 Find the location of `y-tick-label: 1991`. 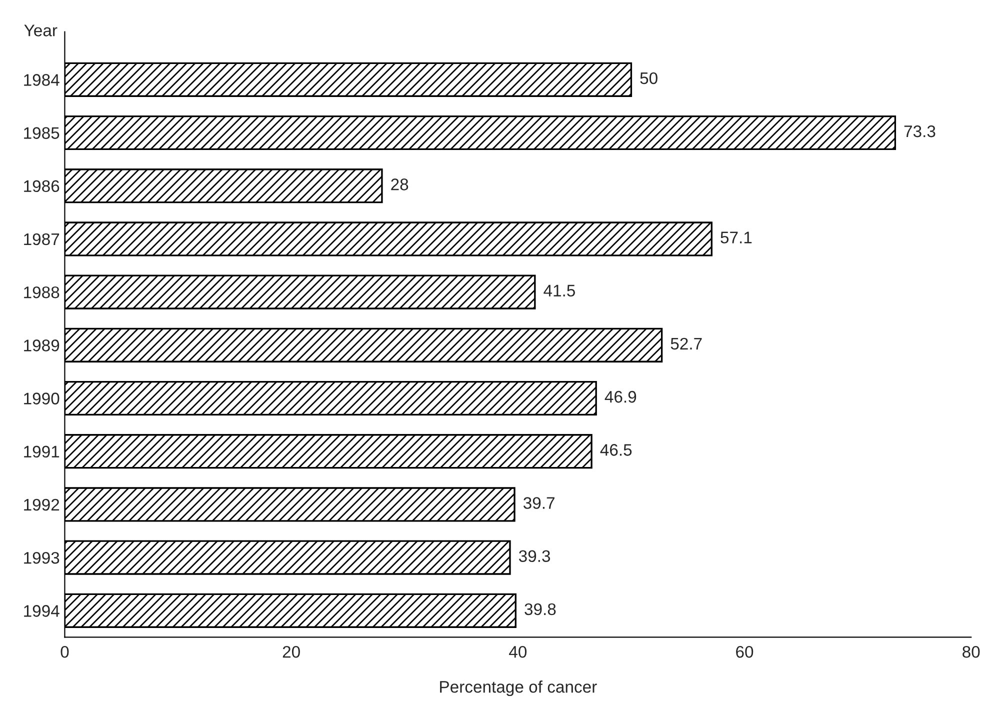

y-tick-label: 1991 is located at coordinates (42, 452).